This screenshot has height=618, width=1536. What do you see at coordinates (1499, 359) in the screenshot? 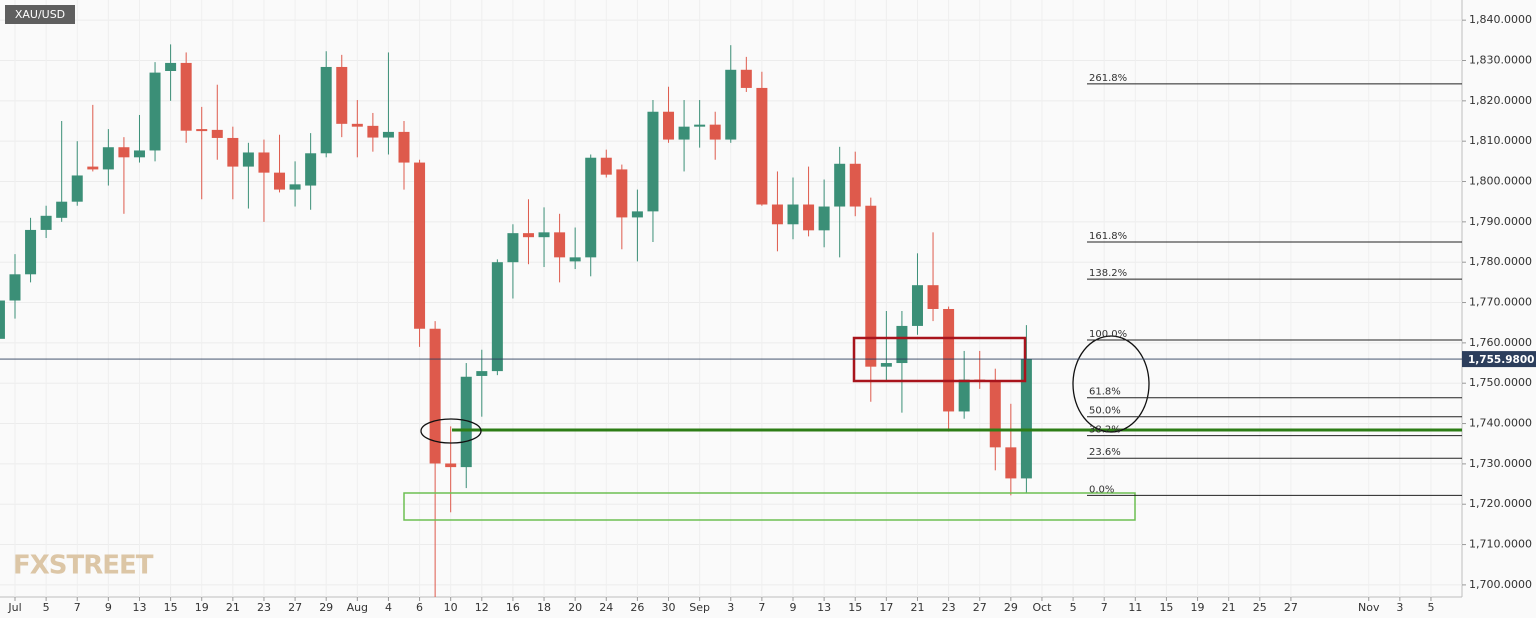
I see `current-price-box` at bounding box center [1499, 359].